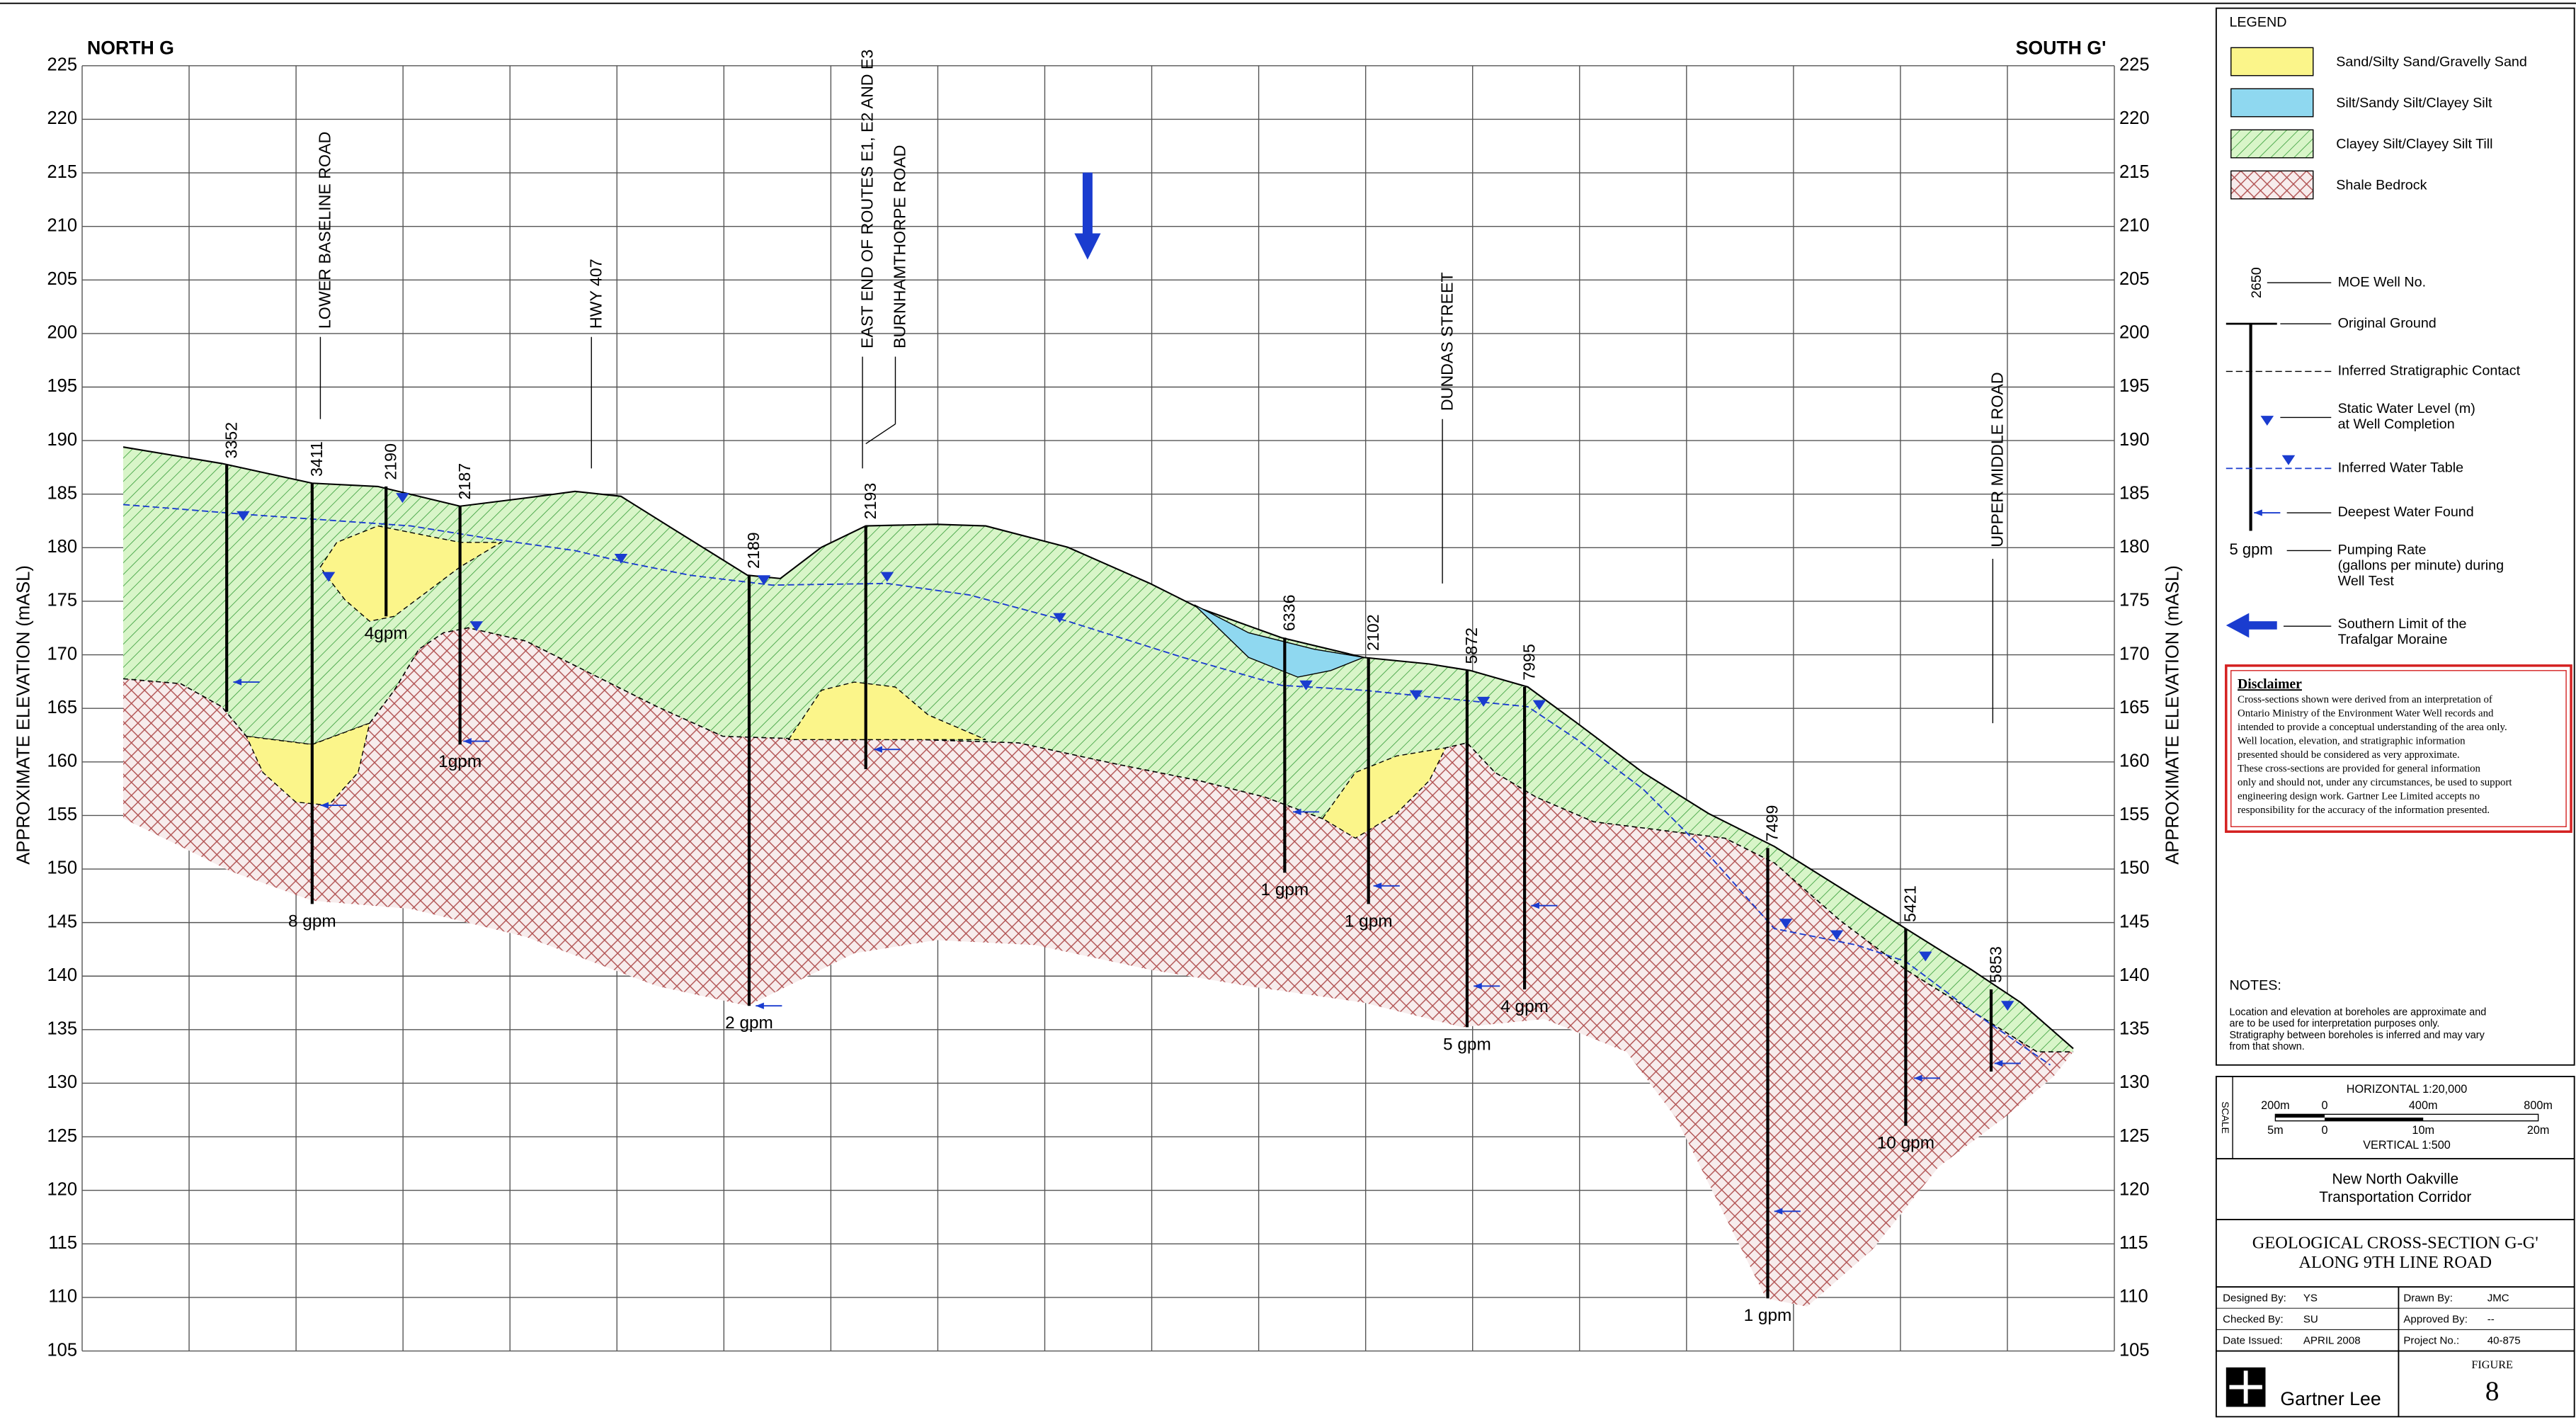 This screenshot has height=1420, width=2576. I want to click on y-tick-label-right: 135, so click(2134, 1029).